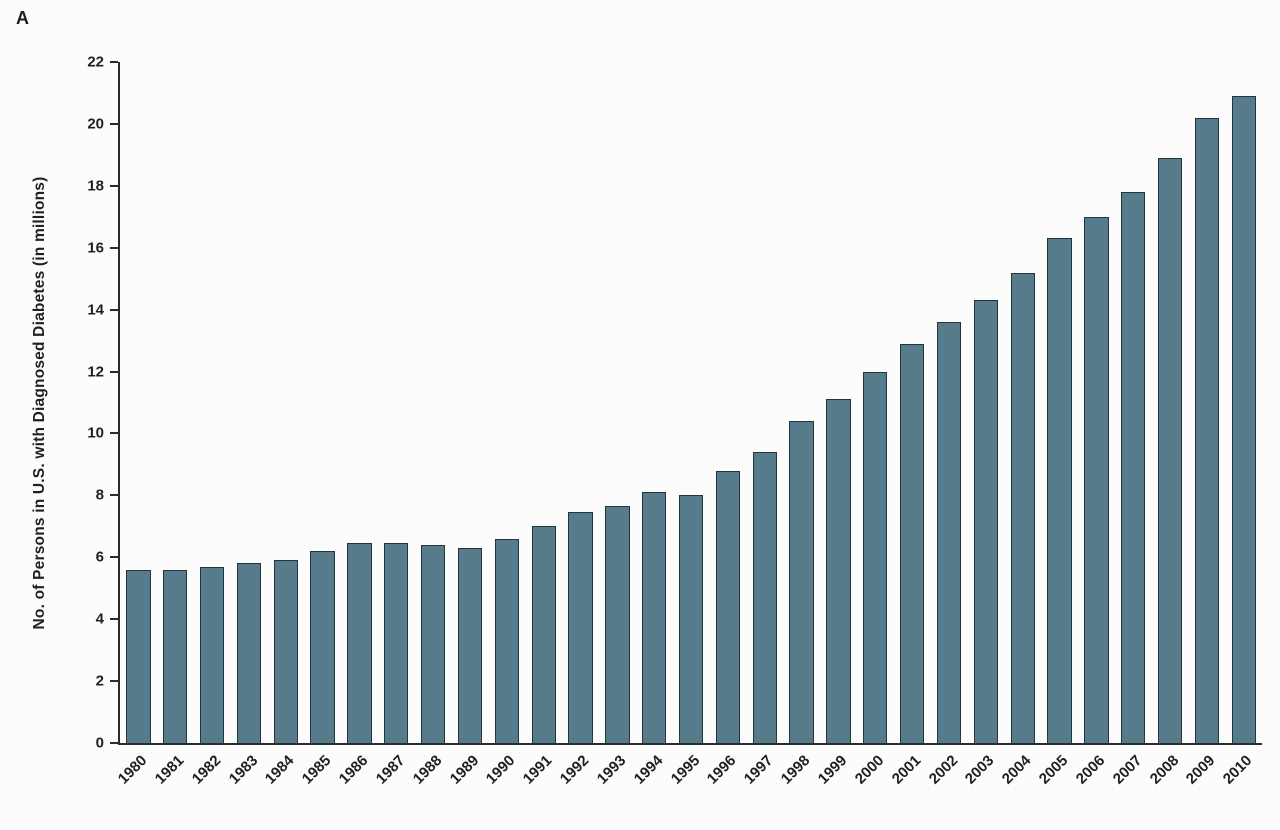  What do you see at coordinates (138, 656) in the screenshot?
I see `bar-1980` at bounding box center [138, 656].